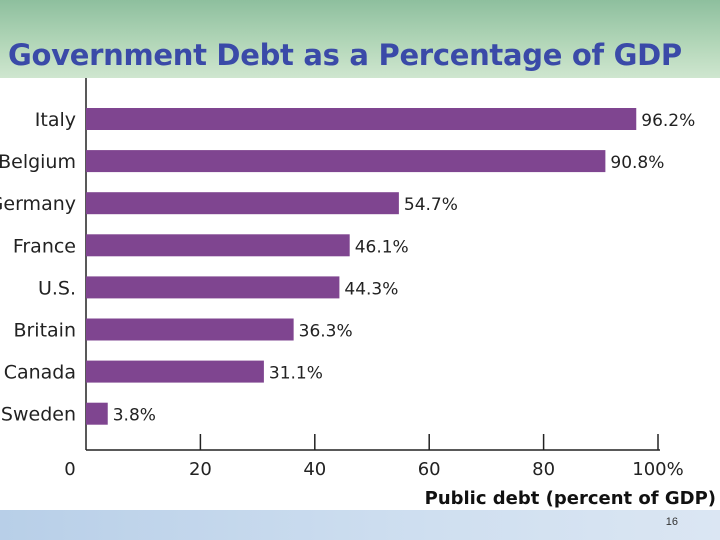  What do you see at coordinates (431, 205) in the screenshot?
I see `value-label-2: 54.7%` at bounding box center [431, 205].